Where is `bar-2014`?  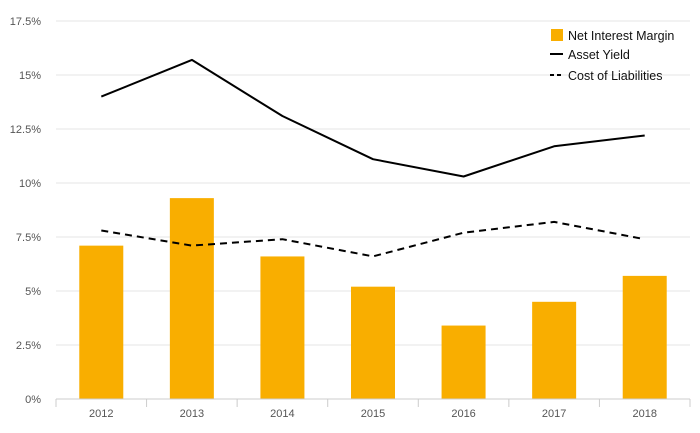
bar-2014 is located at coordinates (282, 327).